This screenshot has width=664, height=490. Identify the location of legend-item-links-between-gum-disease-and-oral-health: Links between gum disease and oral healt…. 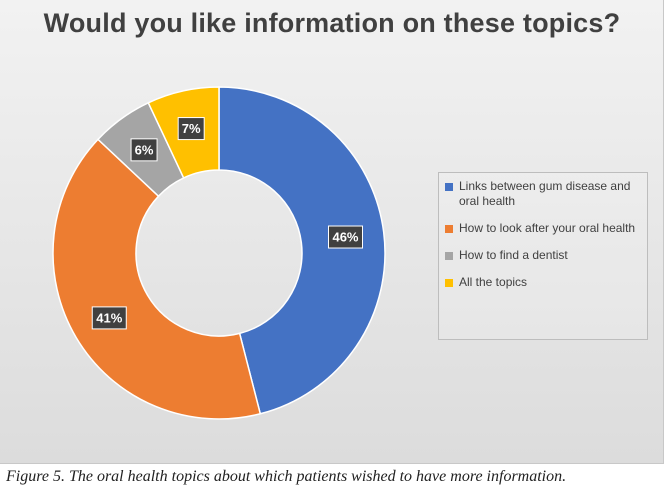
(544, 194).